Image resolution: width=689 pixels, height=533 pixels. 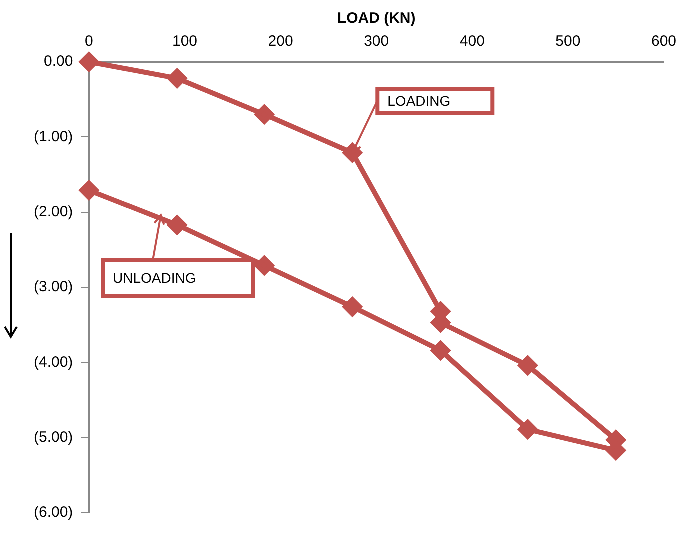 What do you see at coordinates (54, 362) in the screenshot?
I see `y-tick-label: (4.00)` at bounding box center [54, 362].